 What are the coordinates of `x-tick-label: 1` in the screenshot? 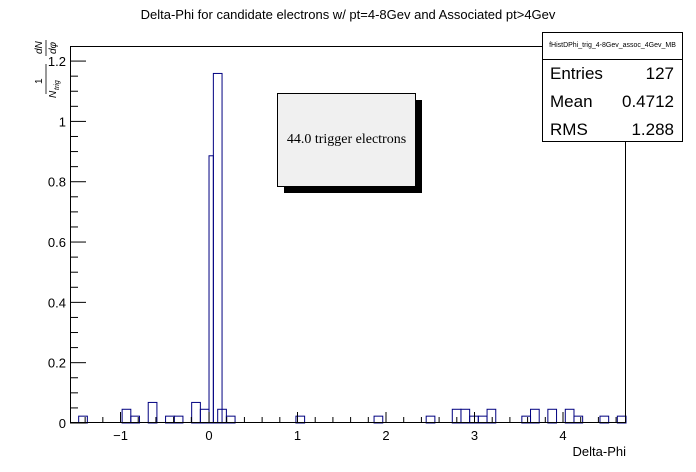 It's located at (297, 435).